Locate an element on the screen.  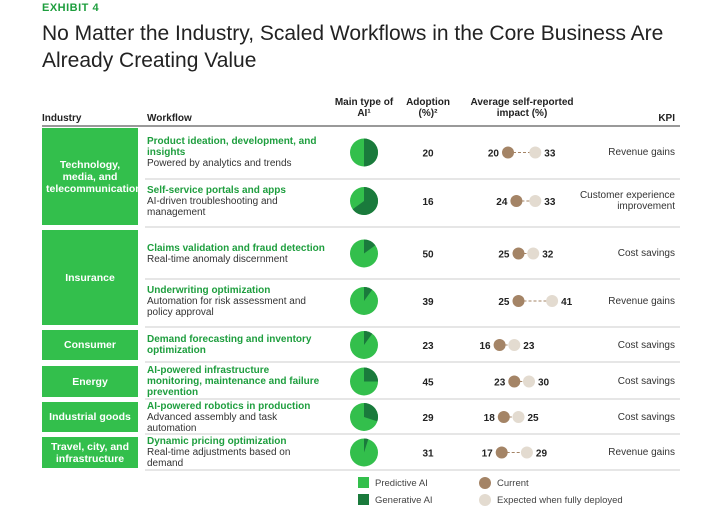
current-label: 18 is located at coordinates (490, 418).